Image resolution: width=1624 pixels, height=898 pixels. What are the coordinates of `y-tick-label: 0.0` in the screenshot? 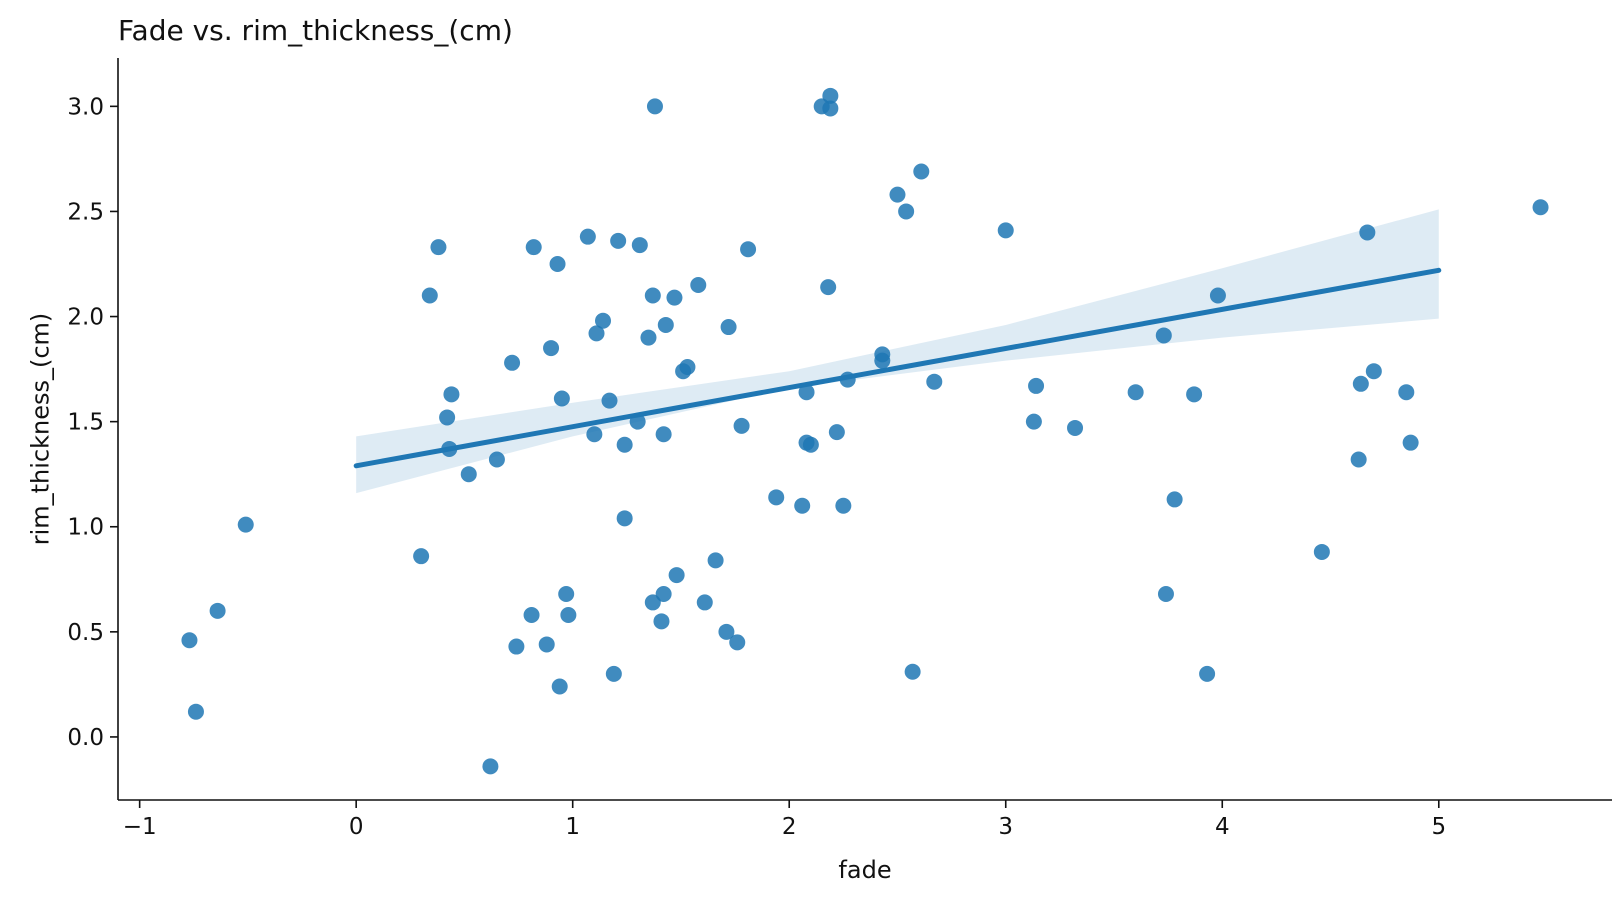 It's located at (85, 738).